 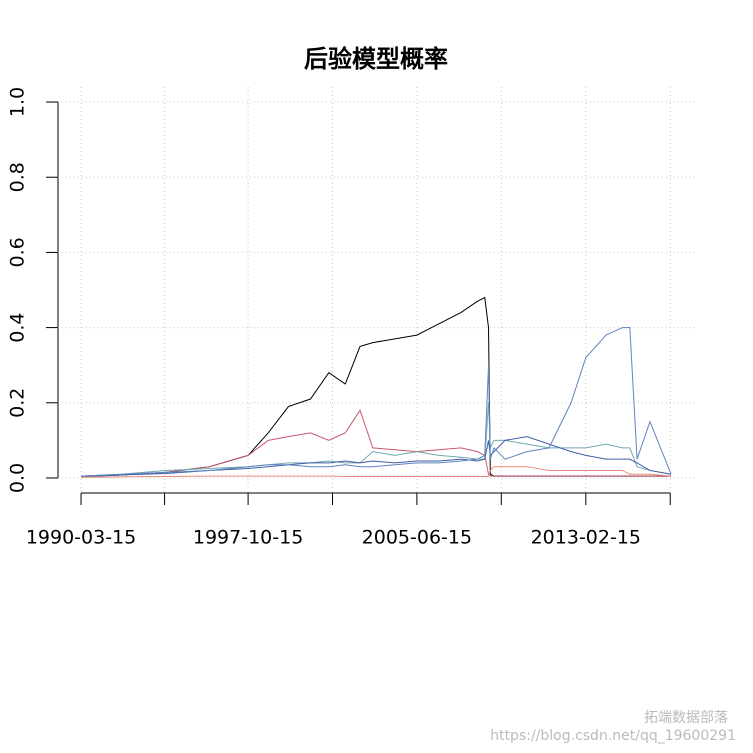 What do you see at coordinates (81, 538) in the screenshot?
I see `x-tick-label: 1990-03-15` at bounding box center [81, 538].